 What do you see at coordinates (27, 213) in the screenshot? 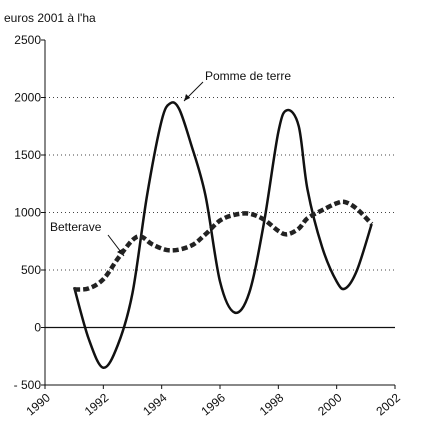
I see `y-tick-label: 1000` at bounding box center [27, 213].